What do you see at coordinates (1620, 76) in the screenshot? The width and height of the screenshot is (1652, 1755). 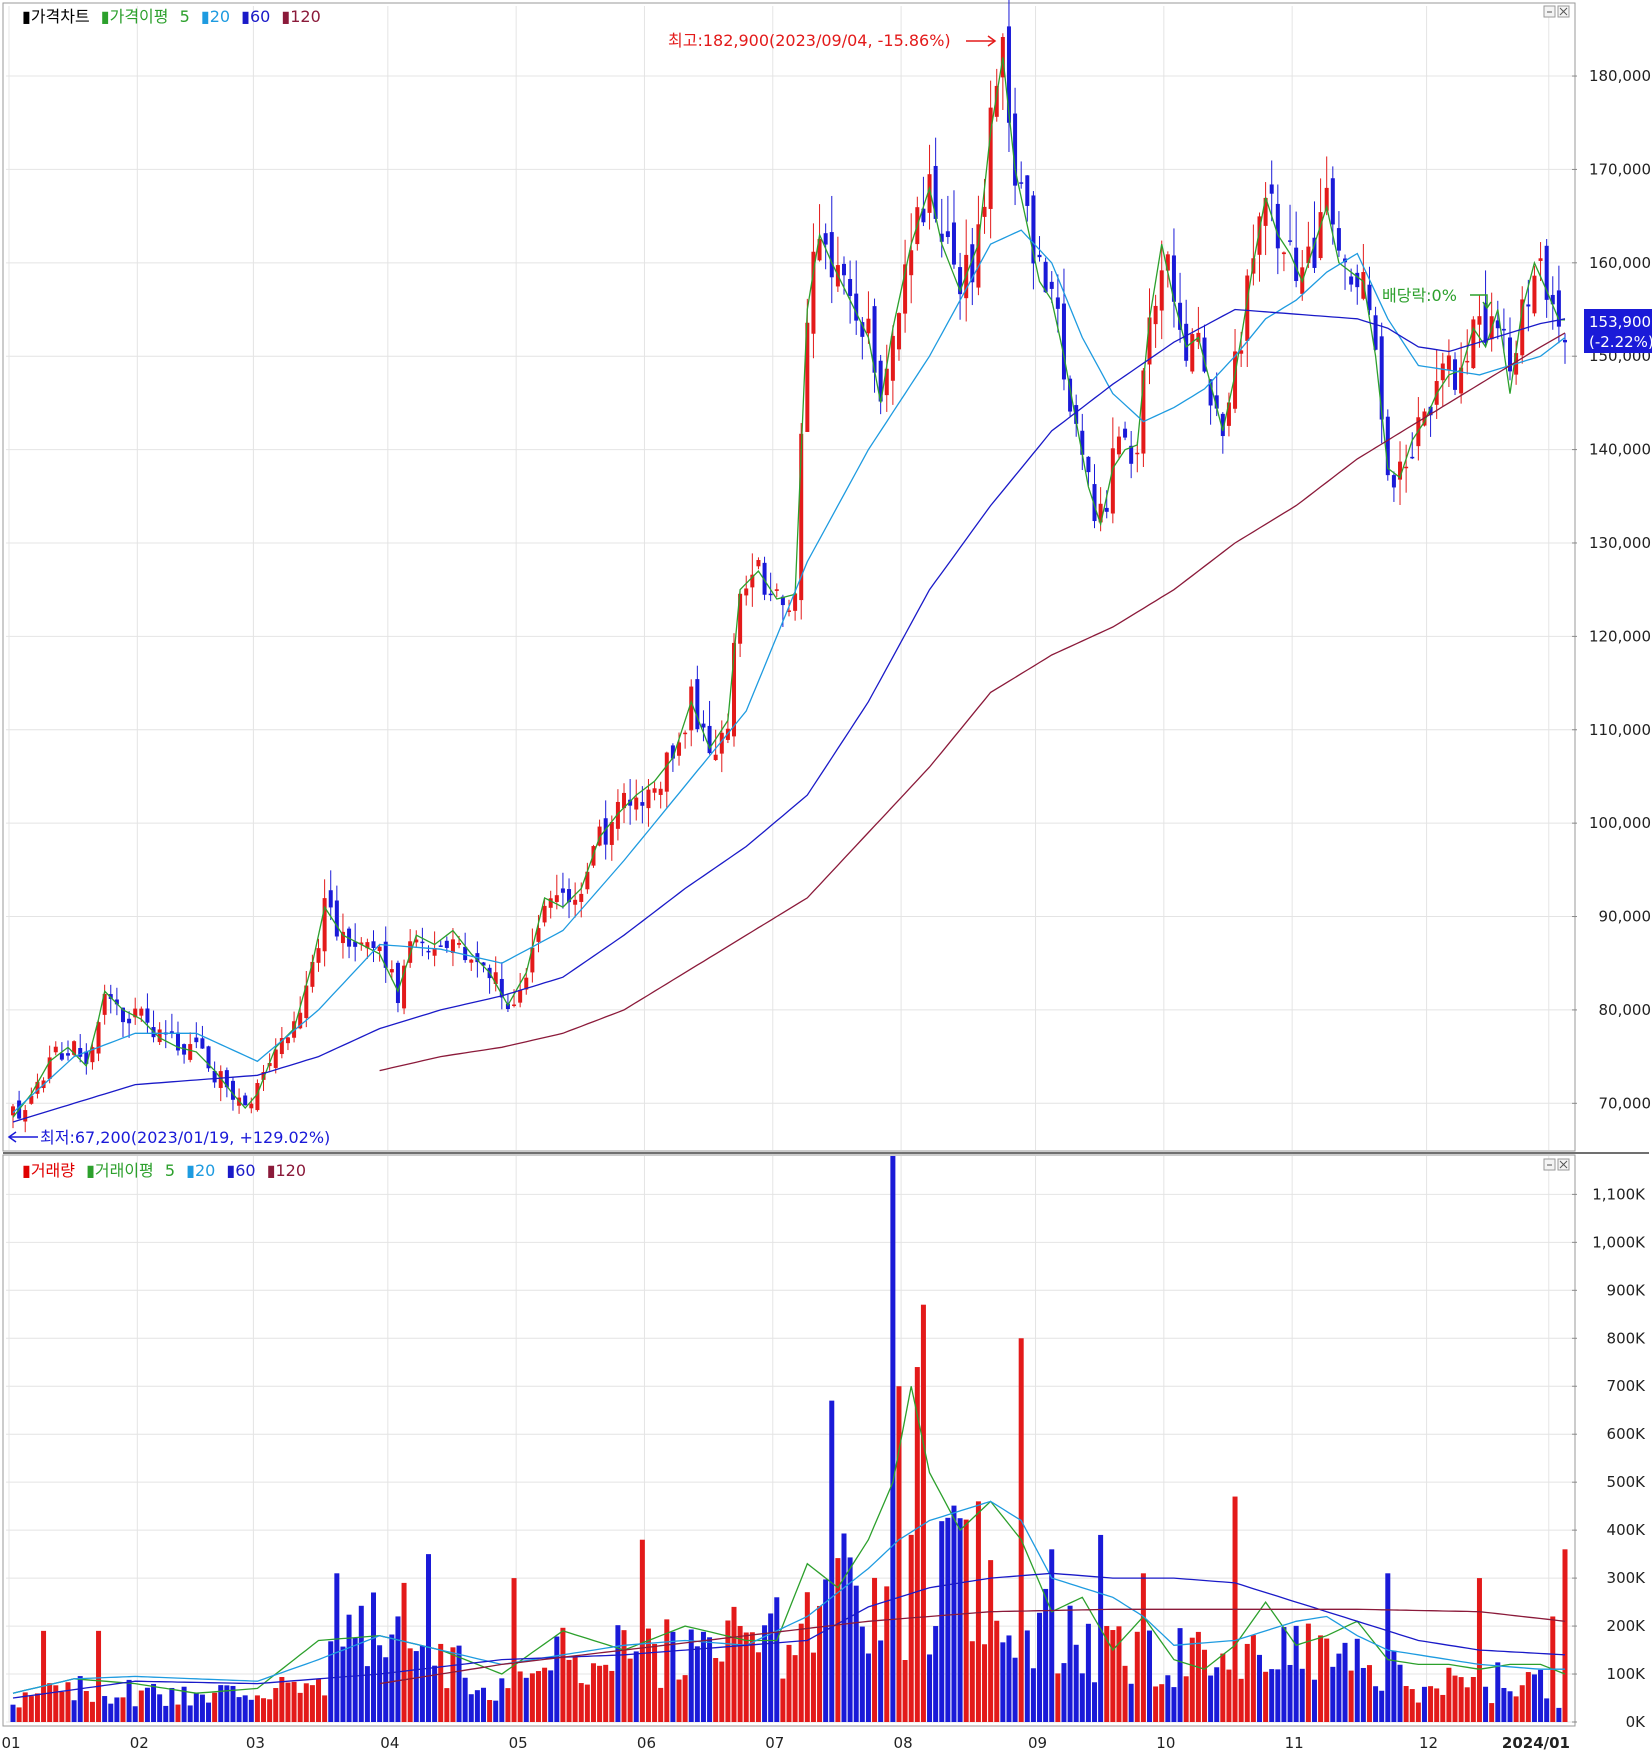 I see `price-tick-label: 180,000` at bounding box center [1620, 76].